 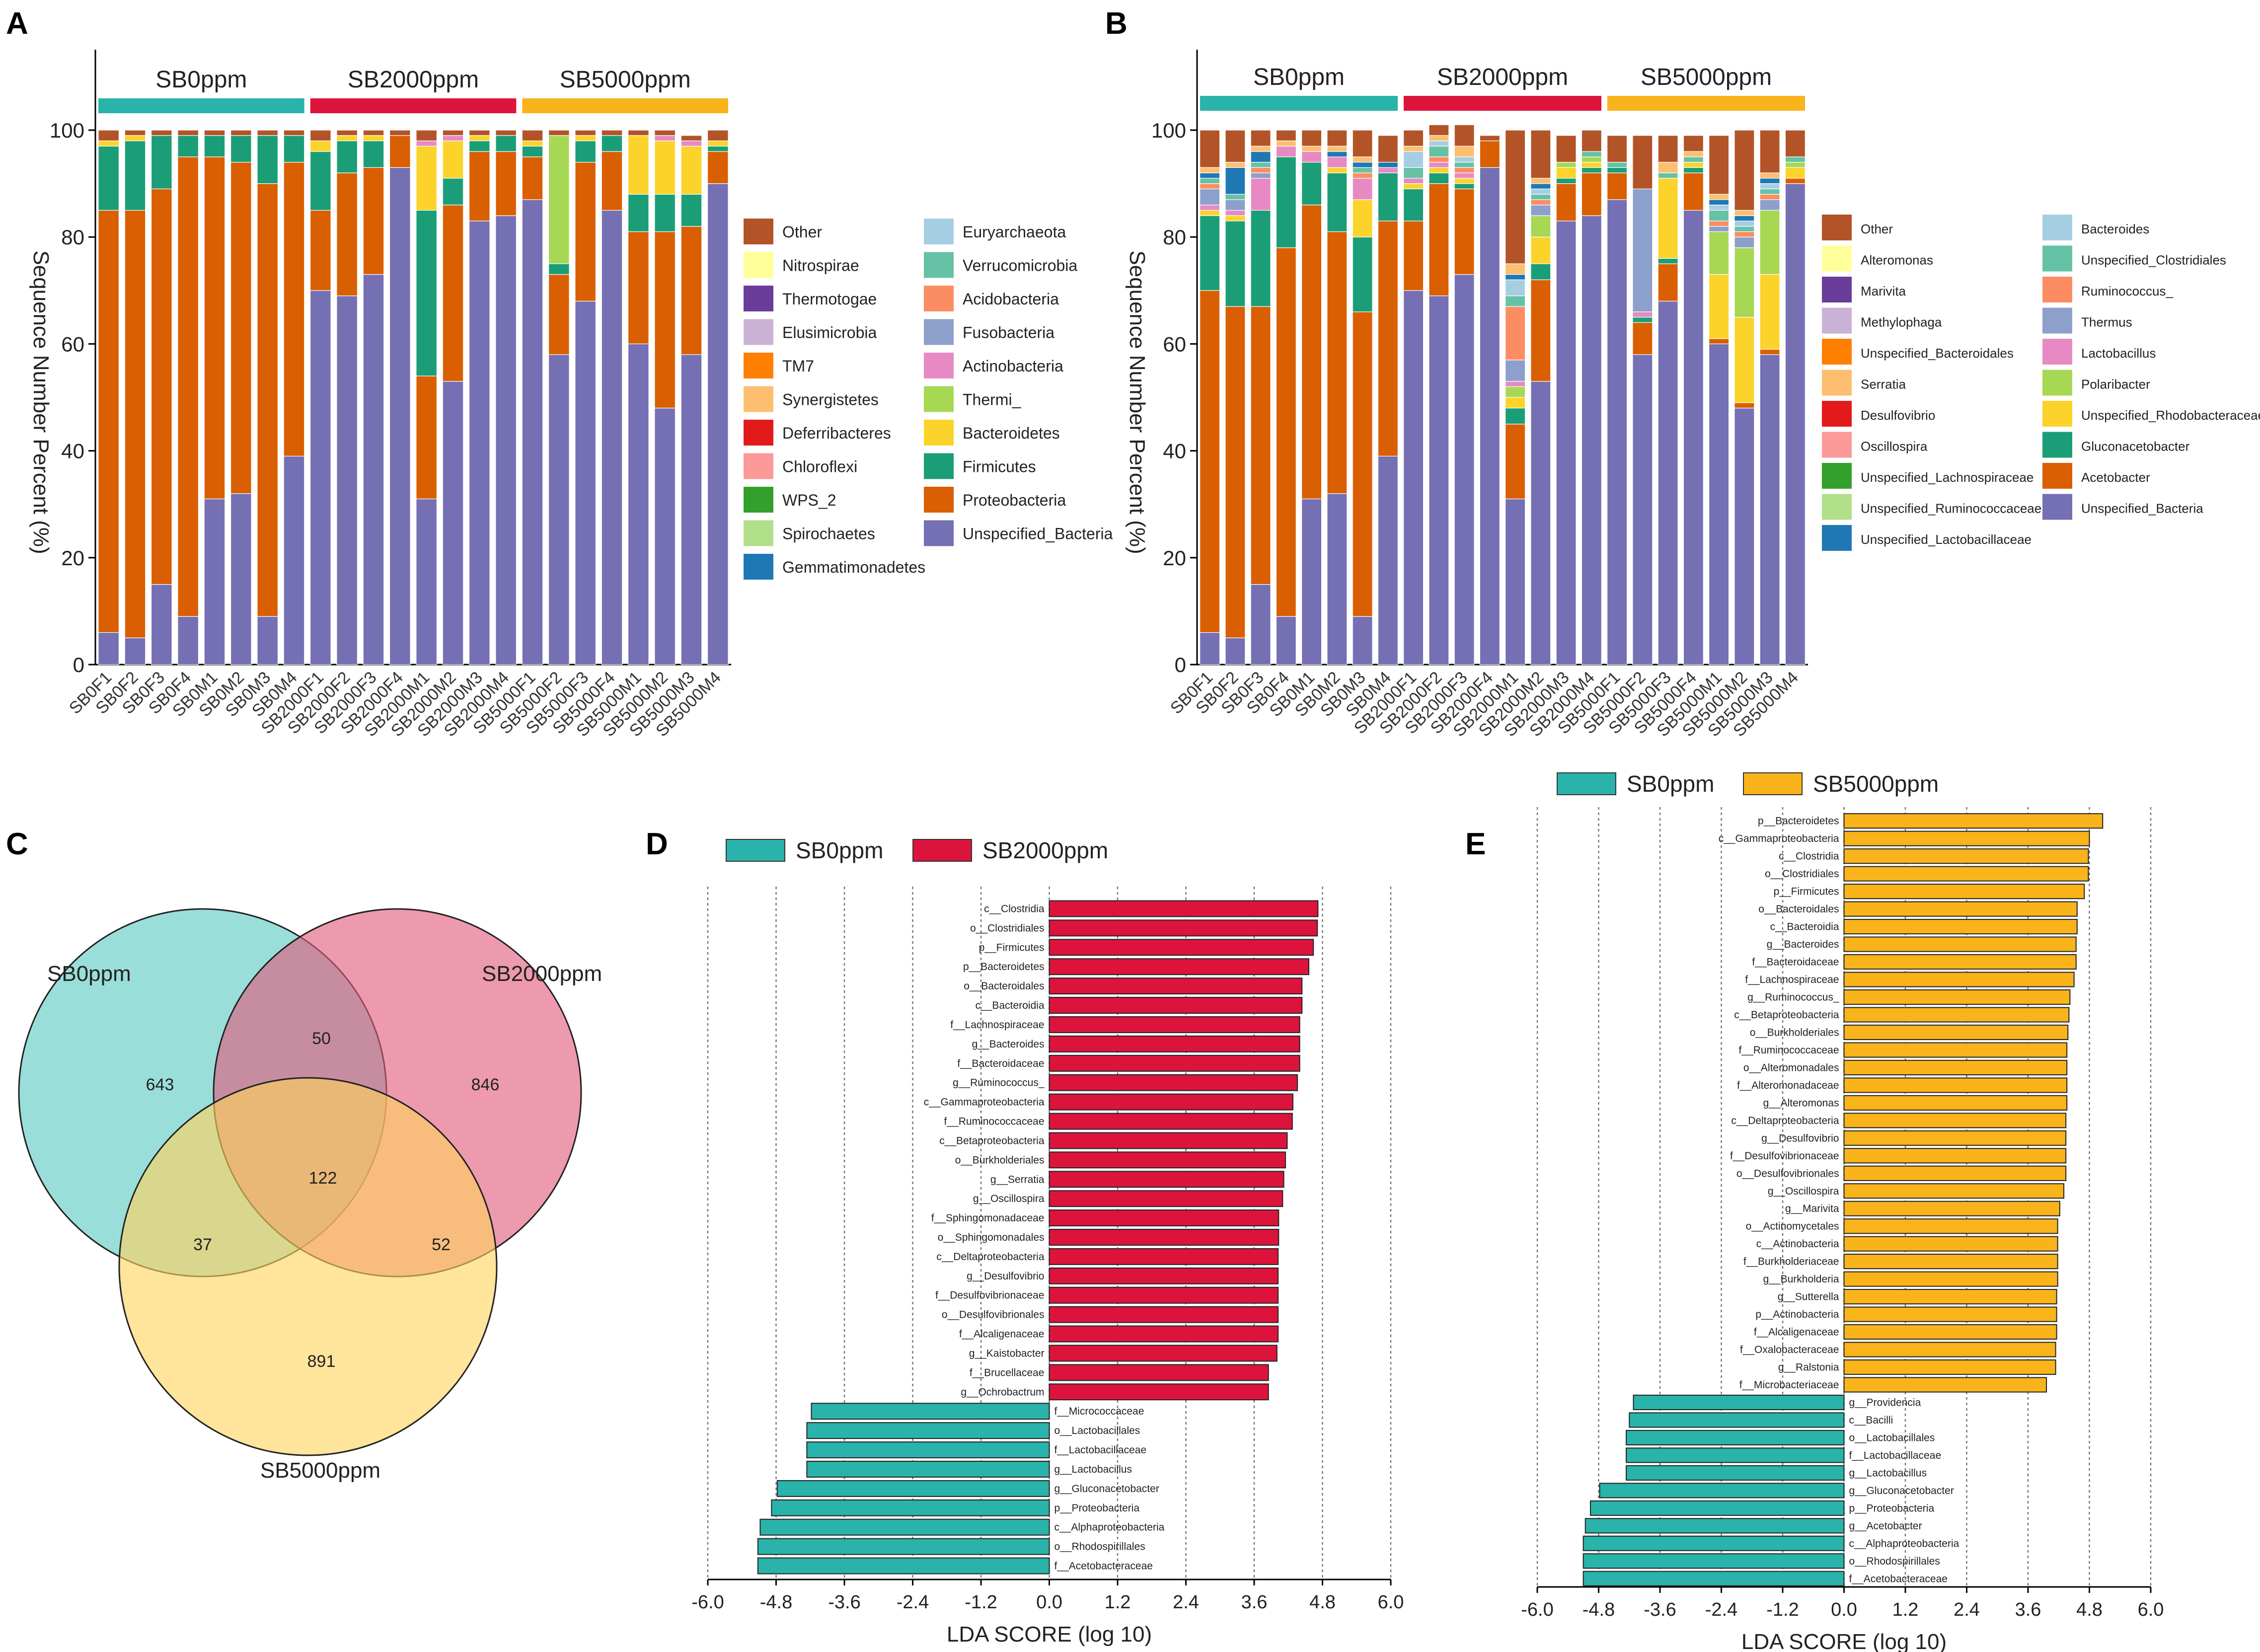 I want to click on legend-label: Unspecified_Ruminococcaceae, so click(x=1951, y=509).